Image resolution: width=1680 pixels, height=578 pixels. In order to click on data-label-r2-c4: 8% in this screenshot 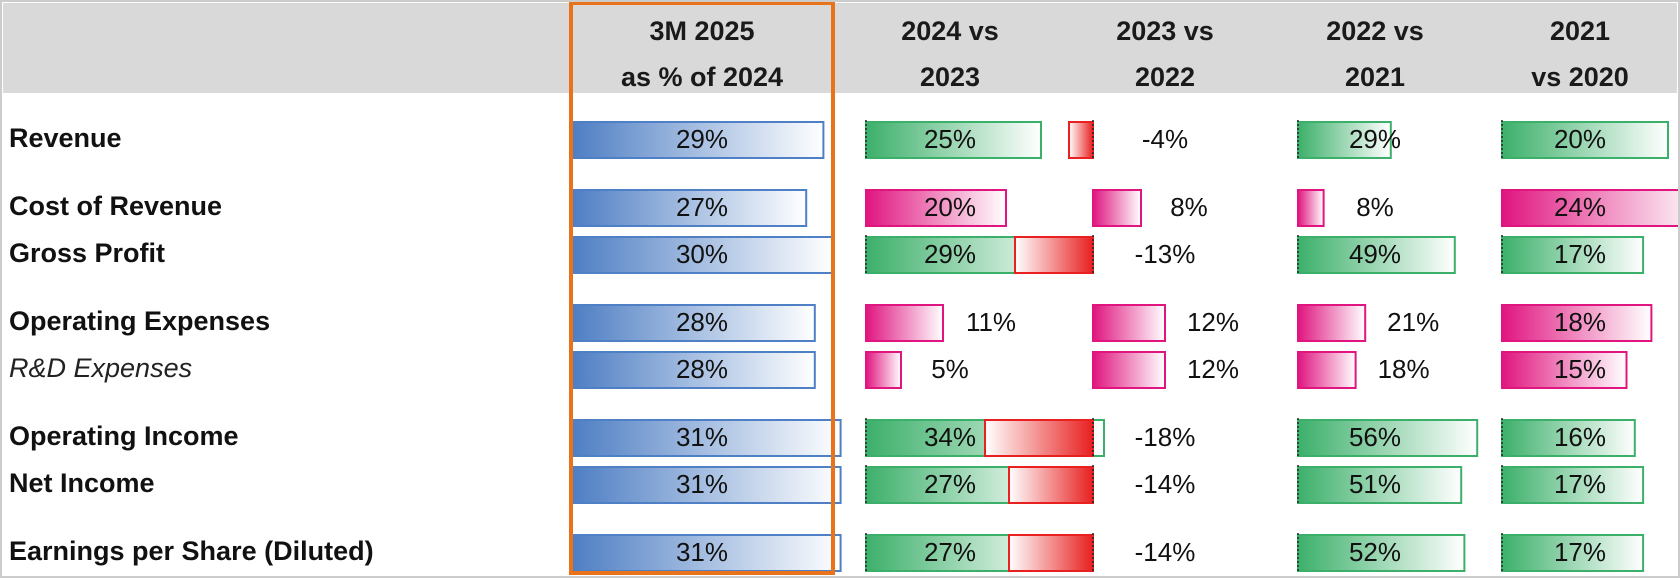, I will do `click(1375, 207)`.